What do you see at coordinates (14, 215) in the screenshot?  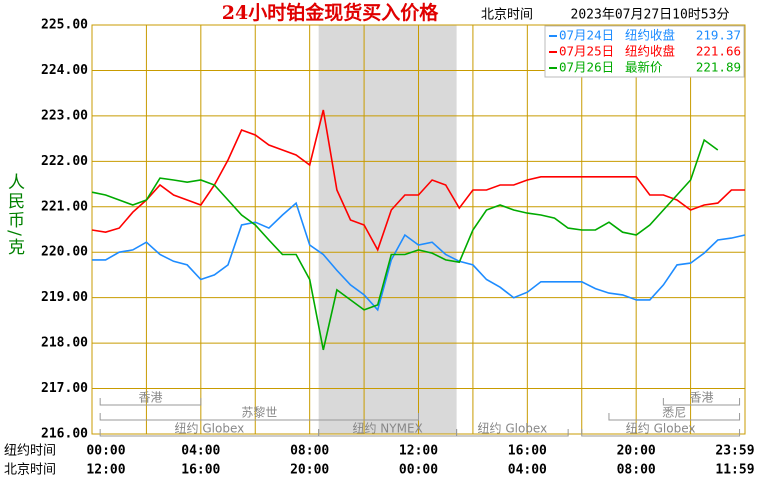 I see `y-axis-title: 人民币/克` at bounding box center [14, 215].